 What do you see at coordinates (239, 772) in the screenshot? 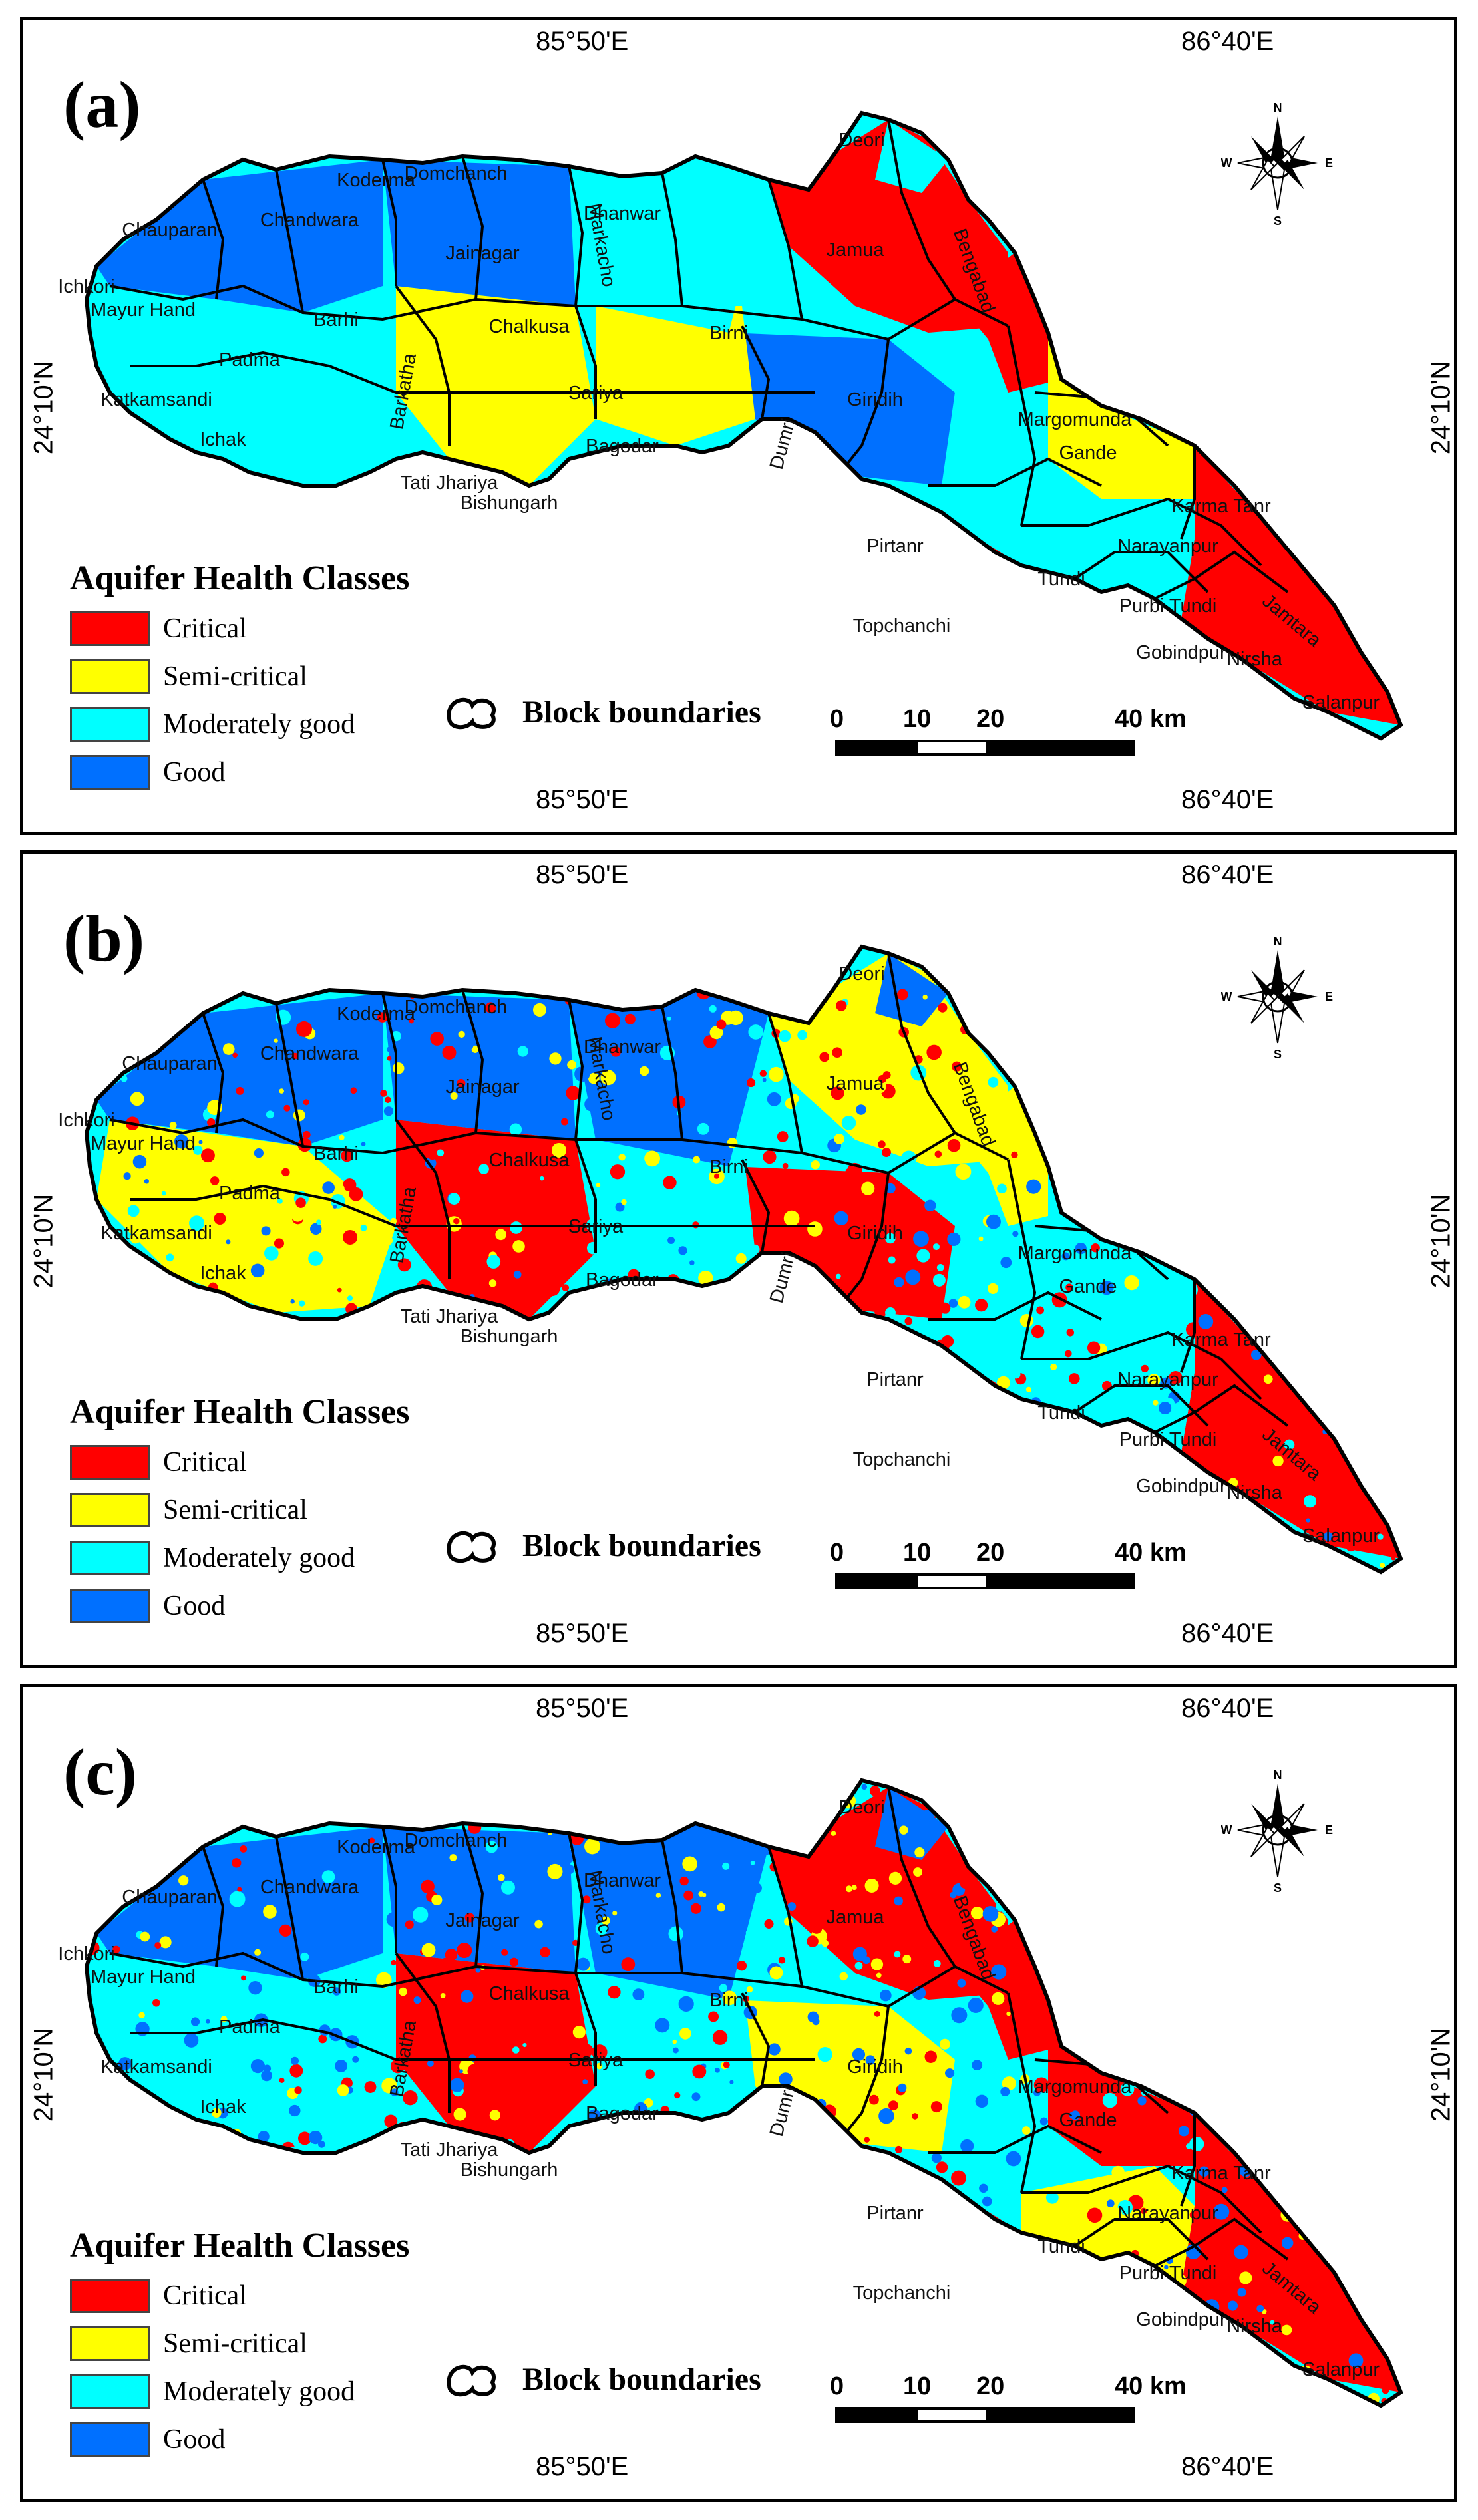
I see `legend-item: Good` at bounding box center [239, 772].